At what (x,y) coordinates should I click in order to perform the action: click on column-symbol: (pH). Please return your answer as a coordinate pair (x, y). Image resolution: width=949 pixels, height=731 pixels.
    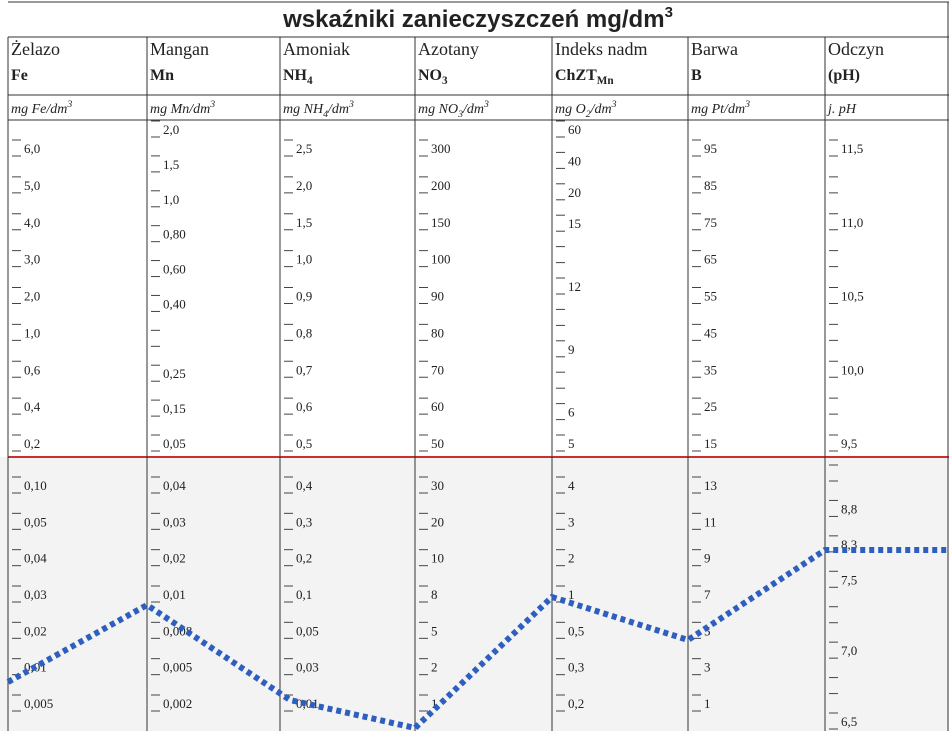
    Looking at the image, I should click on (844, 75).